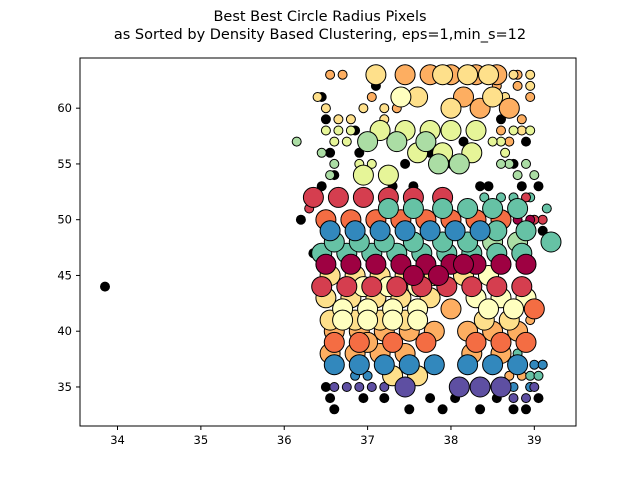  What do you see at coordinates (201, 440) in the screenshot?
I see `x-tick-label: 35` at bounding box center [201, 440].